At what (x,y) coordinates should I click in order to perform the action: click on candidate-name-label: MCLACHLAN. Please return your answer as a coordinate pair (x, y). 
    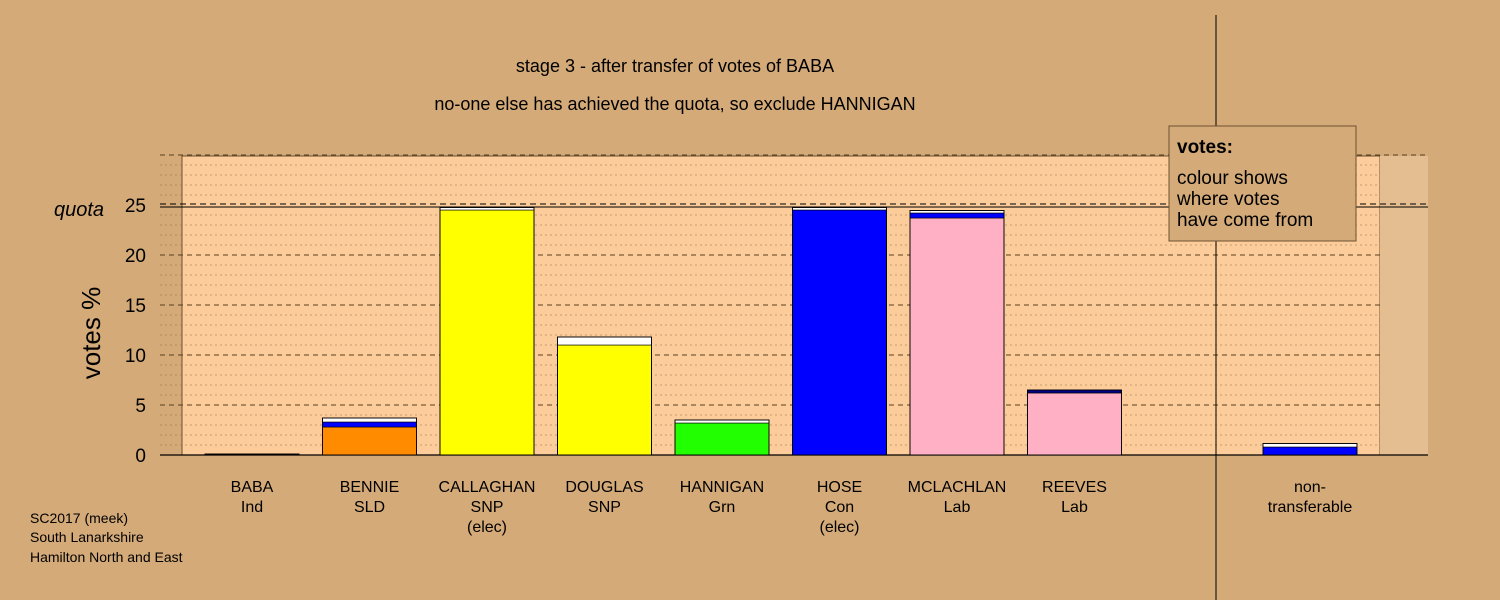
    Looking at the image, I should click on (957, 487).